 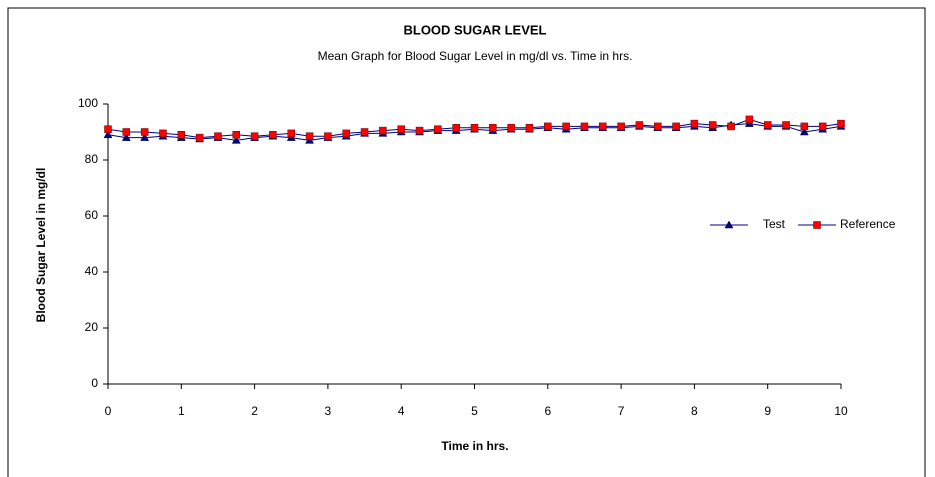 What do you see at coordinates (474, 411) in the screenshot?
I see `x-tick-label: 5` at bounding box center [474, 411].